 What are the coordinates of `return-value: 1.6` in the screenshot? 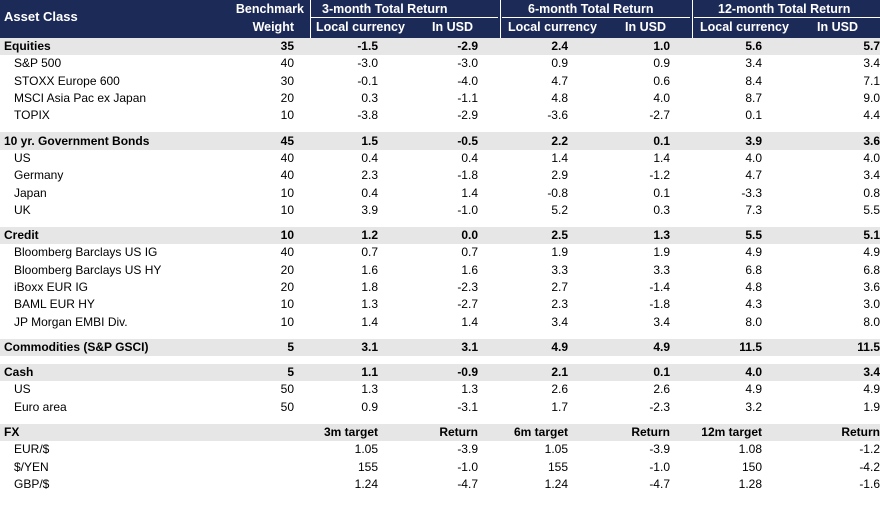 It's located at (369, 269).